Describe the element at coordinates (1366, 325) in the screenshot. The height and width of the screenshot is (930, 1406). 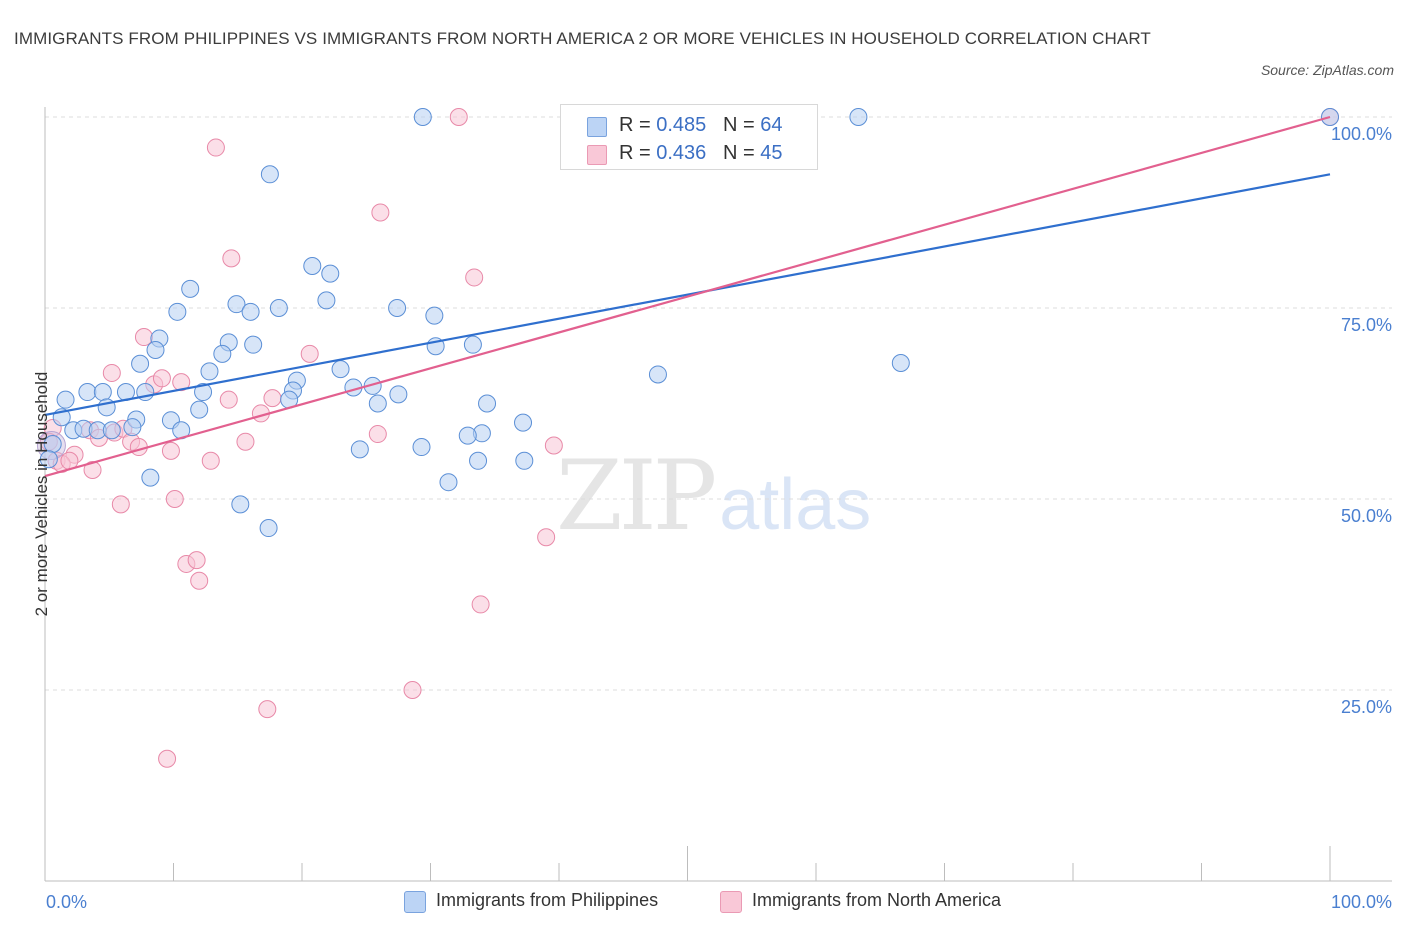
I see `y-tick-label: 75.0%` at that location.